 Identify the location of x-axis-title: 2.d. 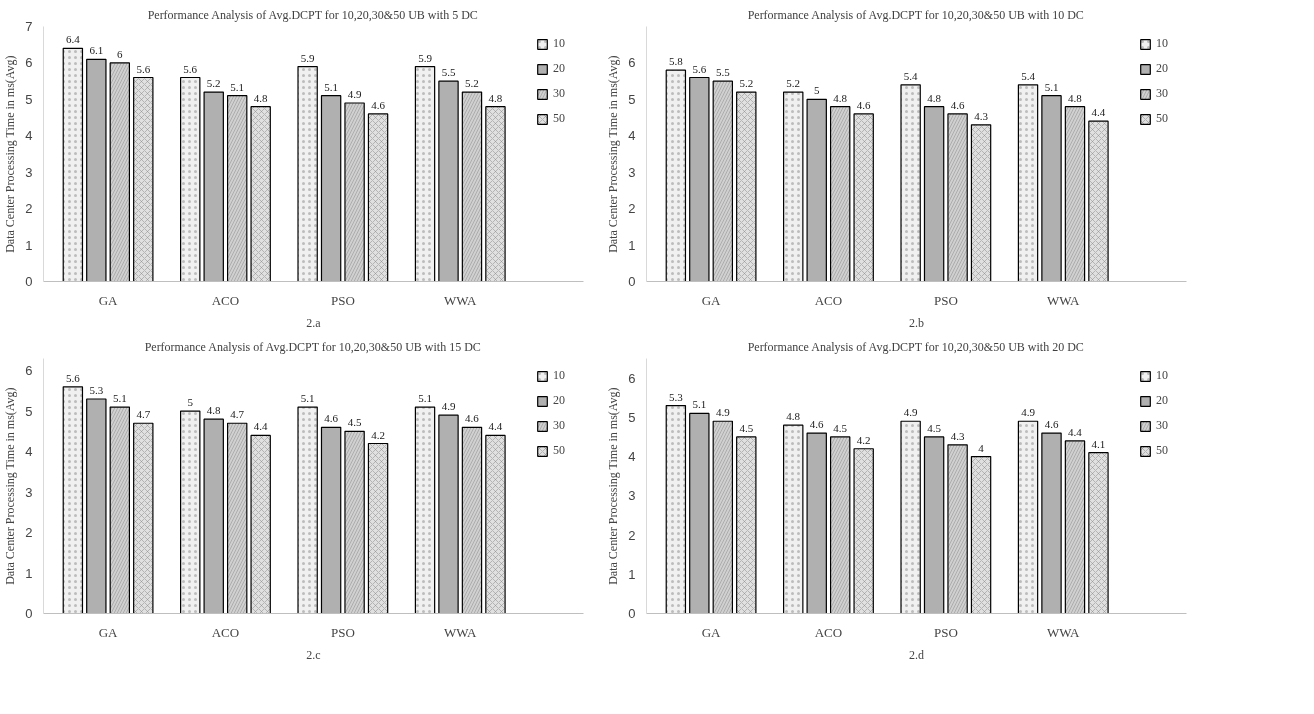
(916, 654).